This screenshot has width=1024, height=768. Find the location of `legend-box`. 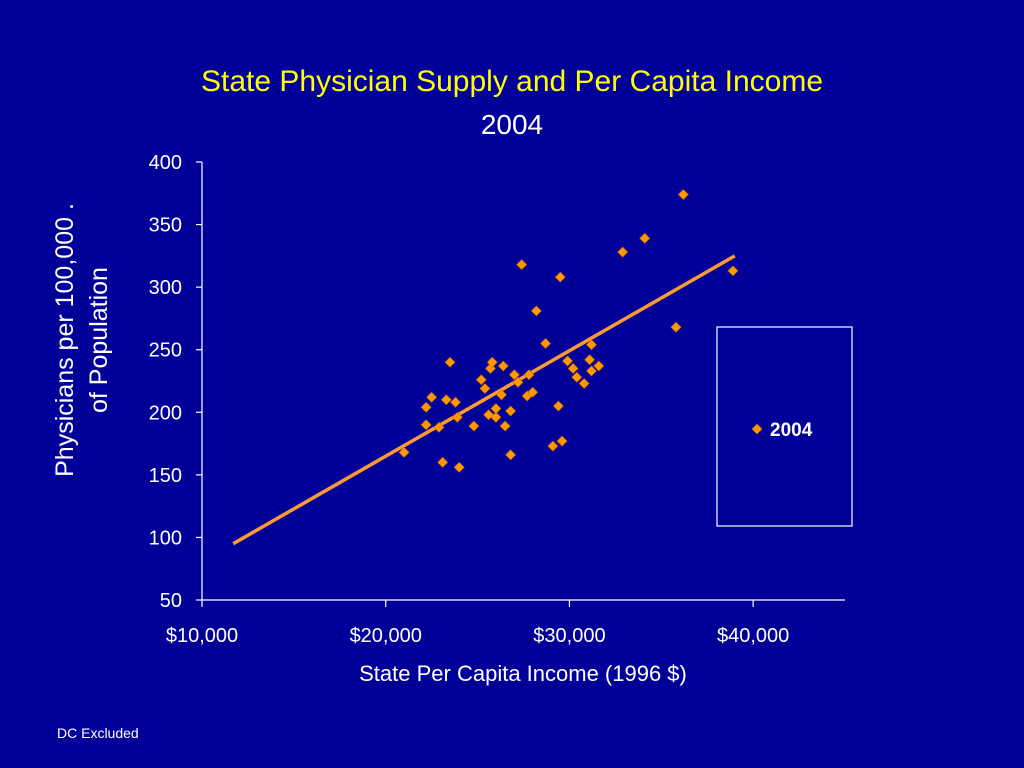

legend-box is located at coordinates (784, 426).